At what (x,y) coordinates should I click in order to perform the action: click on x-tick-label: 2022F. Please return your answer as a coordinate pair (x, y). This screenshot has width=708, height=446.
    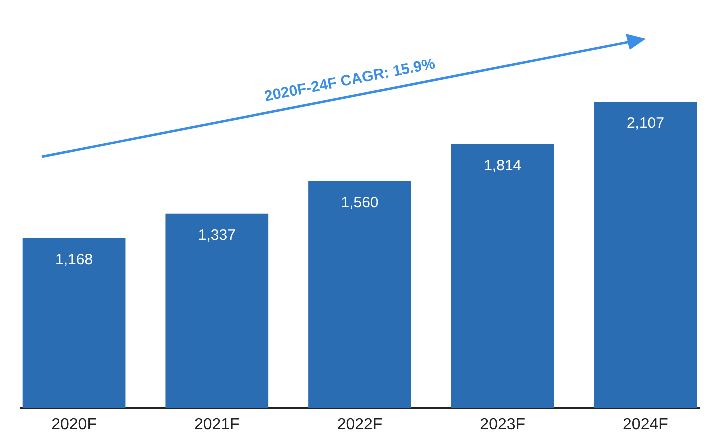
    Looking at the image, I should click on (360, 425).